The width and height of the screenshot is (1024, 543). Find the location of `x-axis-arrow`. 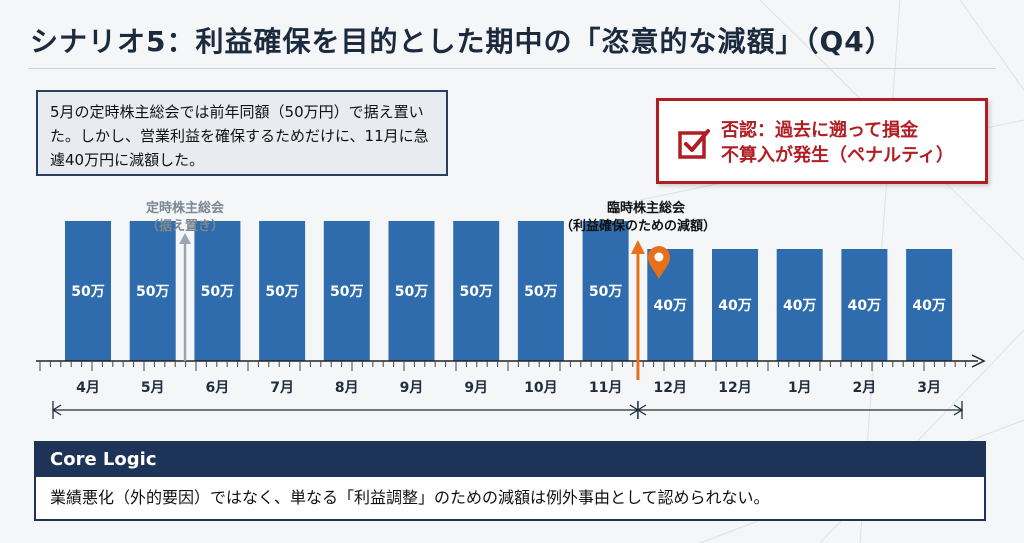

x-axis-arrow is located at coordinates (978, 361).